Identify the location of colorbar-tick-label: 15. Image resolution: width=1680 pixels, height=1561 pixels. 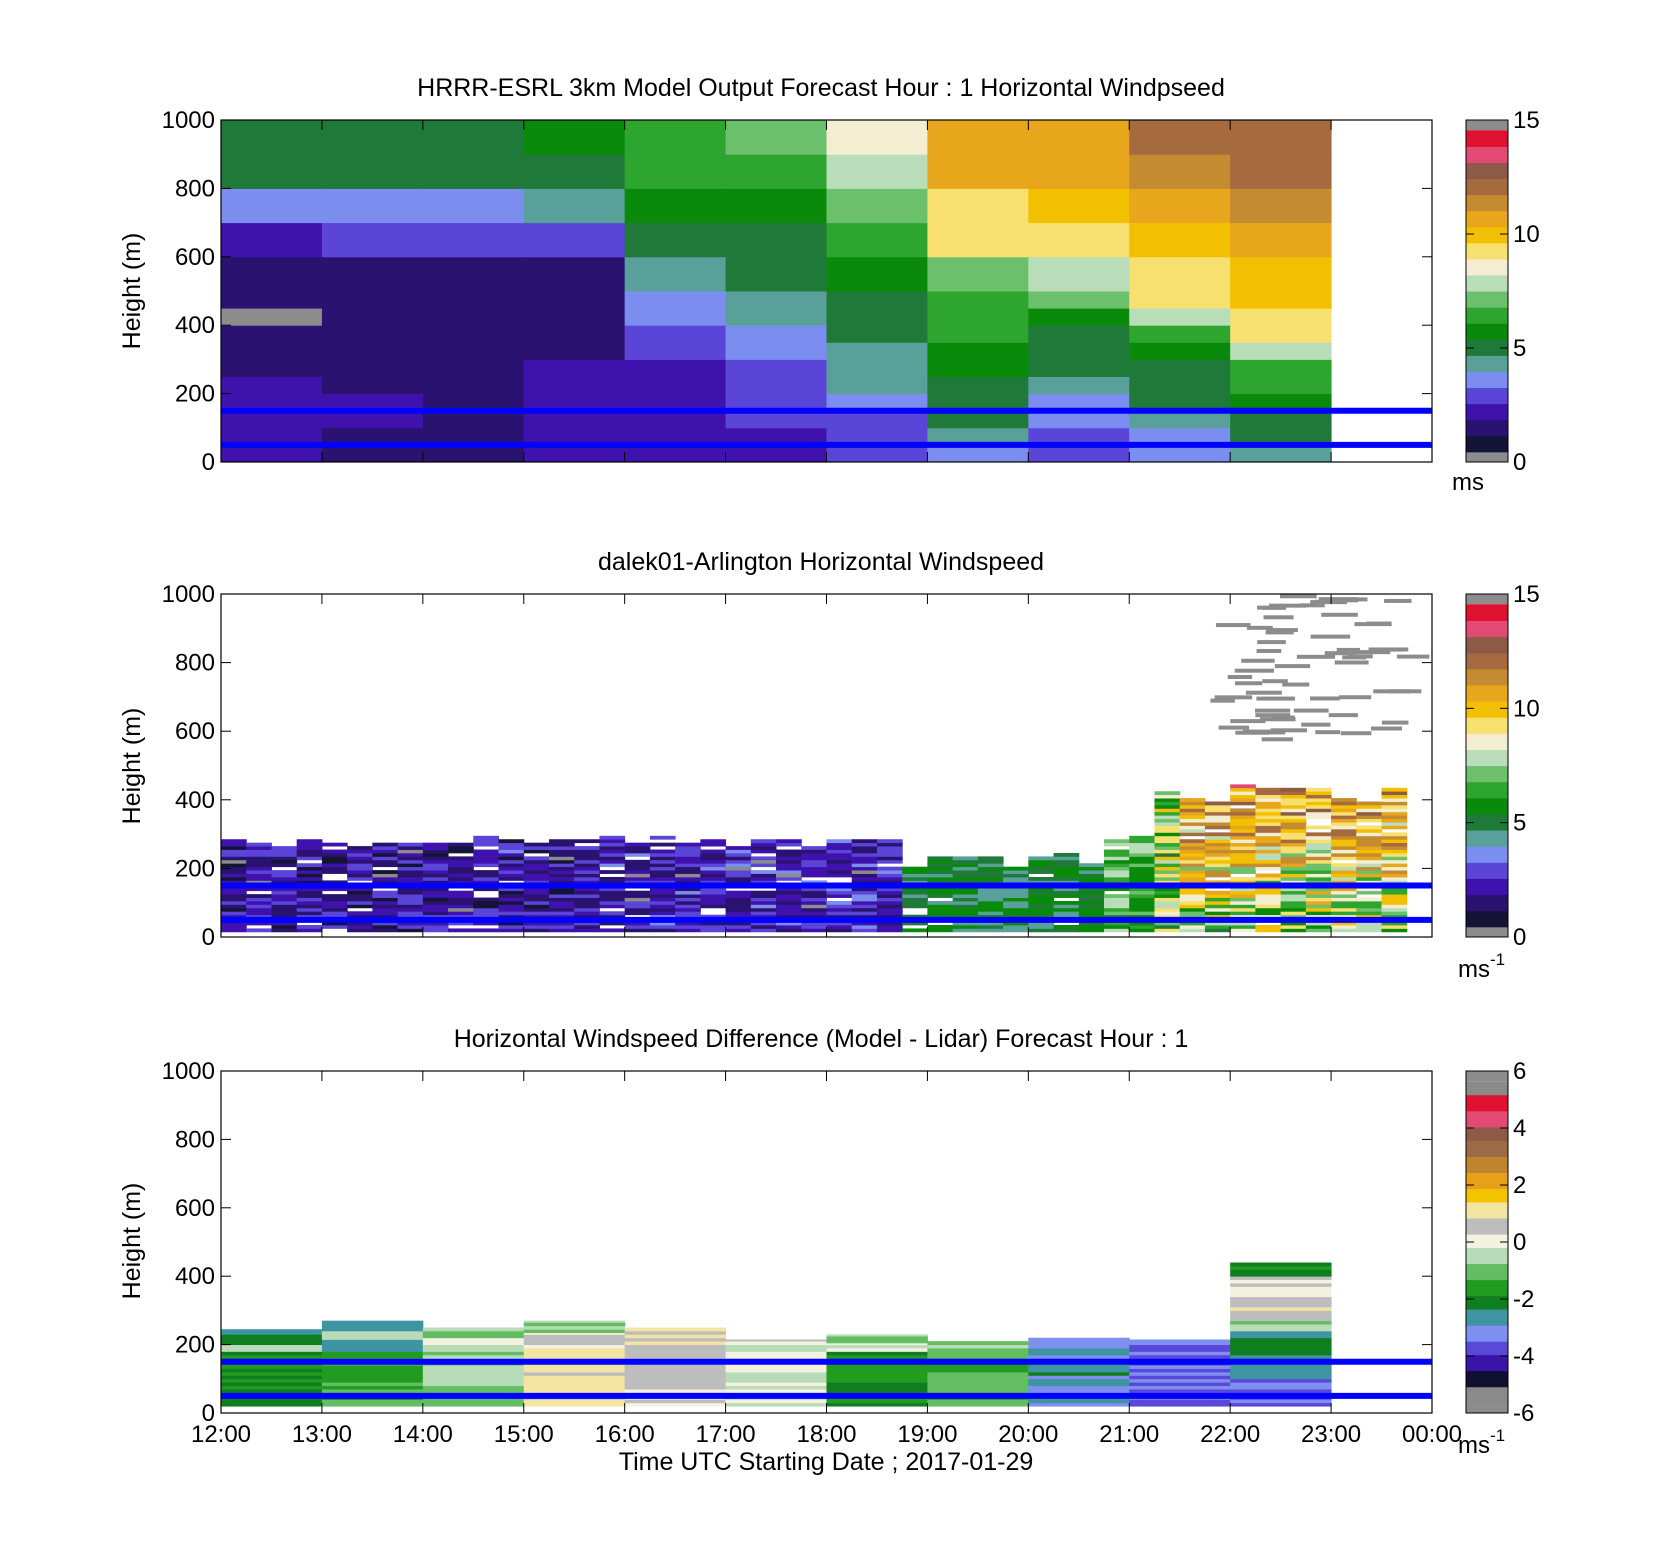
(1526, 120).